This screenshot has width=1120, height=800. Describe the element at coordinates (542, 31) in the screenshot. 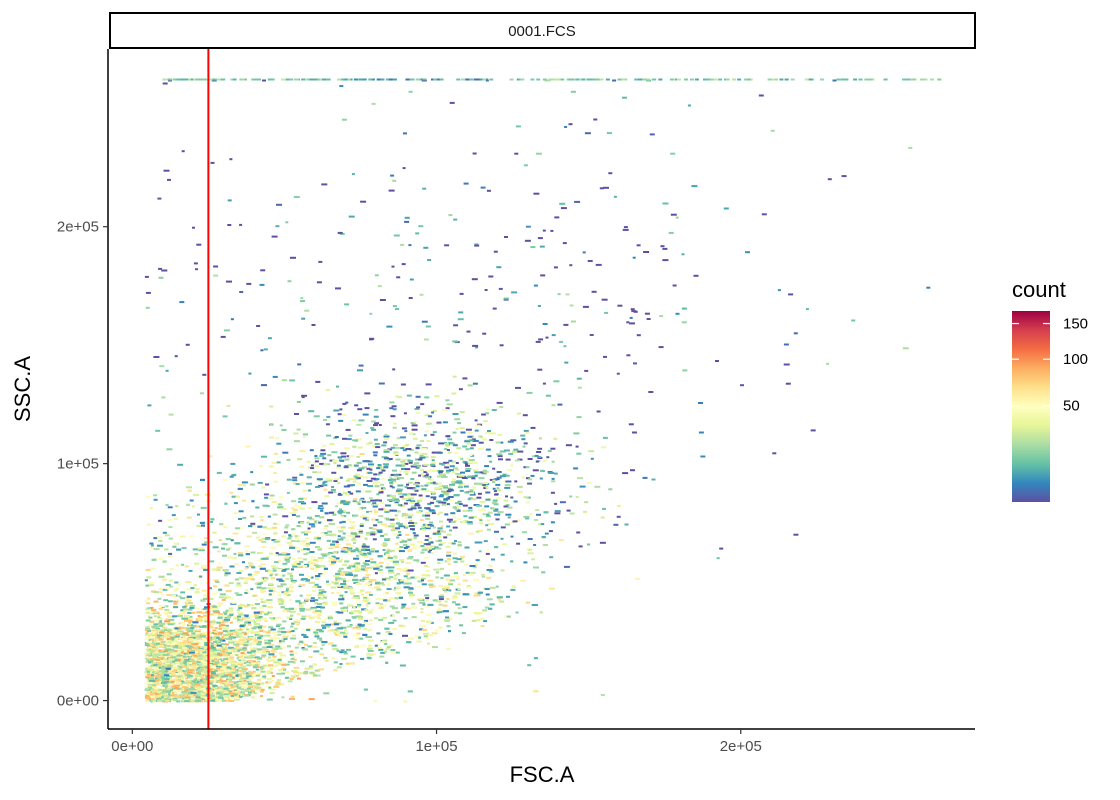

I see `facet-strip-label: 0001.FCS` at that location.